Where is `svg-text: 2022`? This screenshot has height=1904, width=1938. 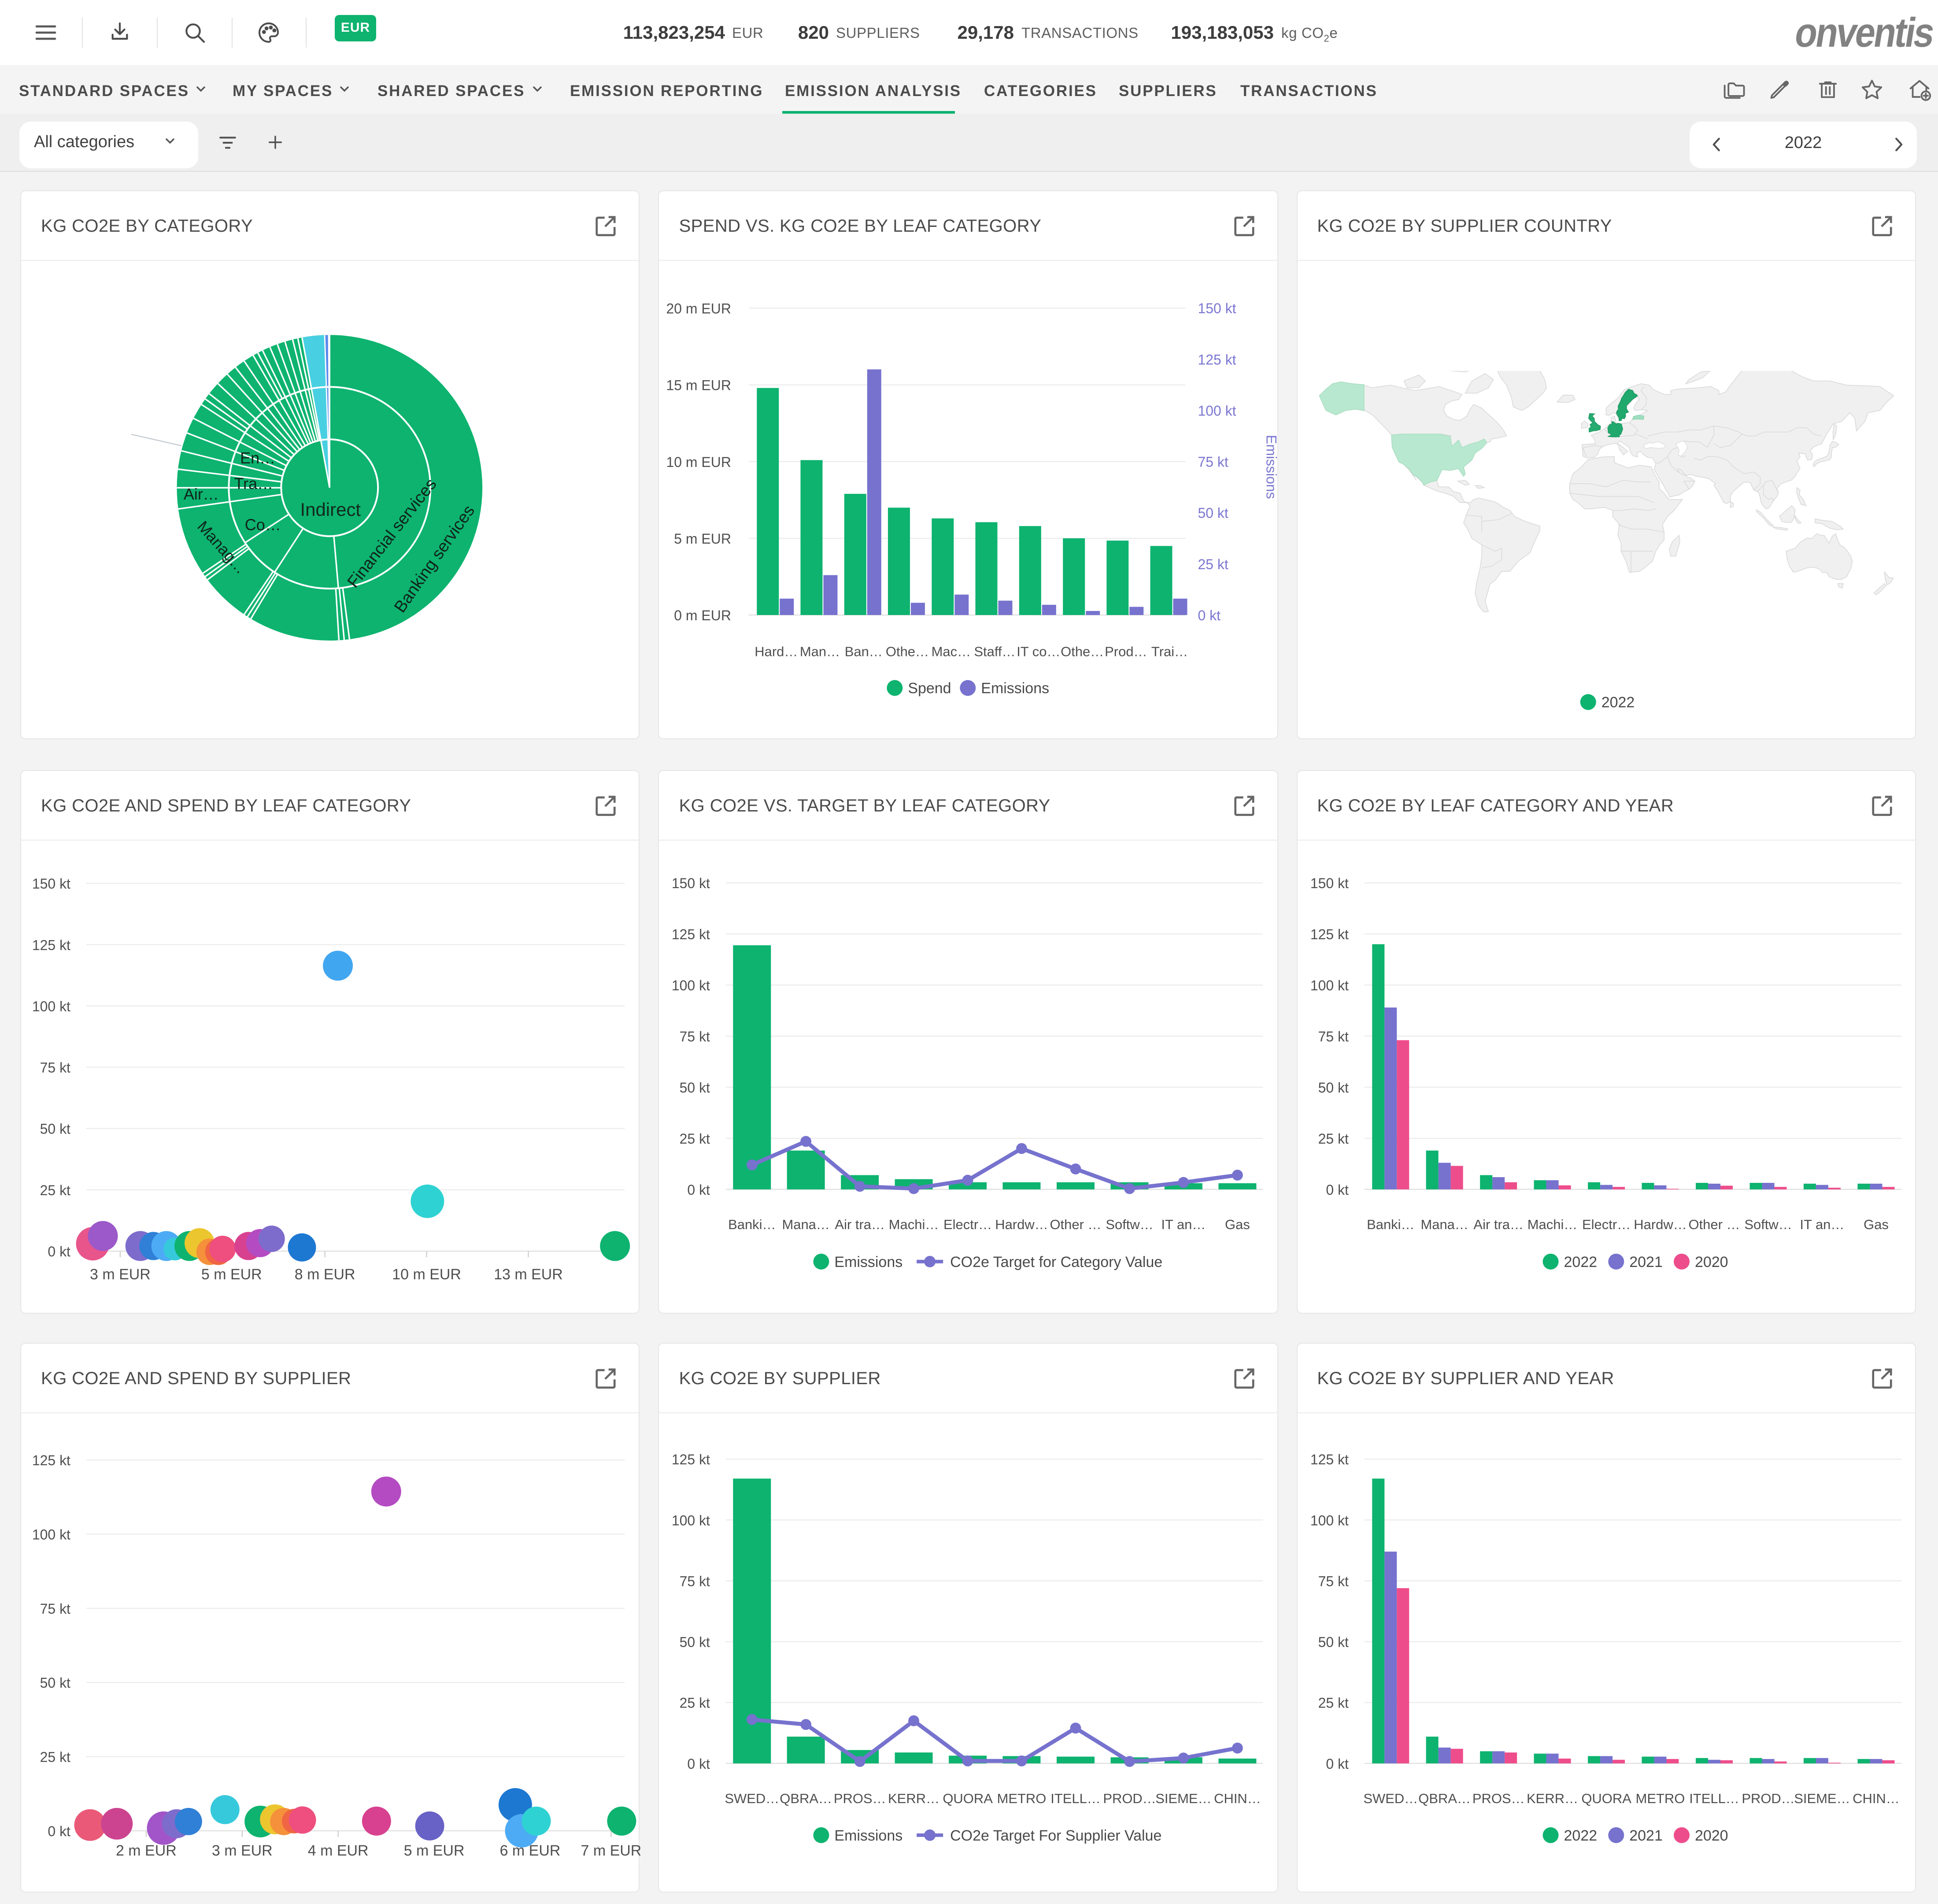 svg-text: 2022 is located at coordinates (1618, 702).